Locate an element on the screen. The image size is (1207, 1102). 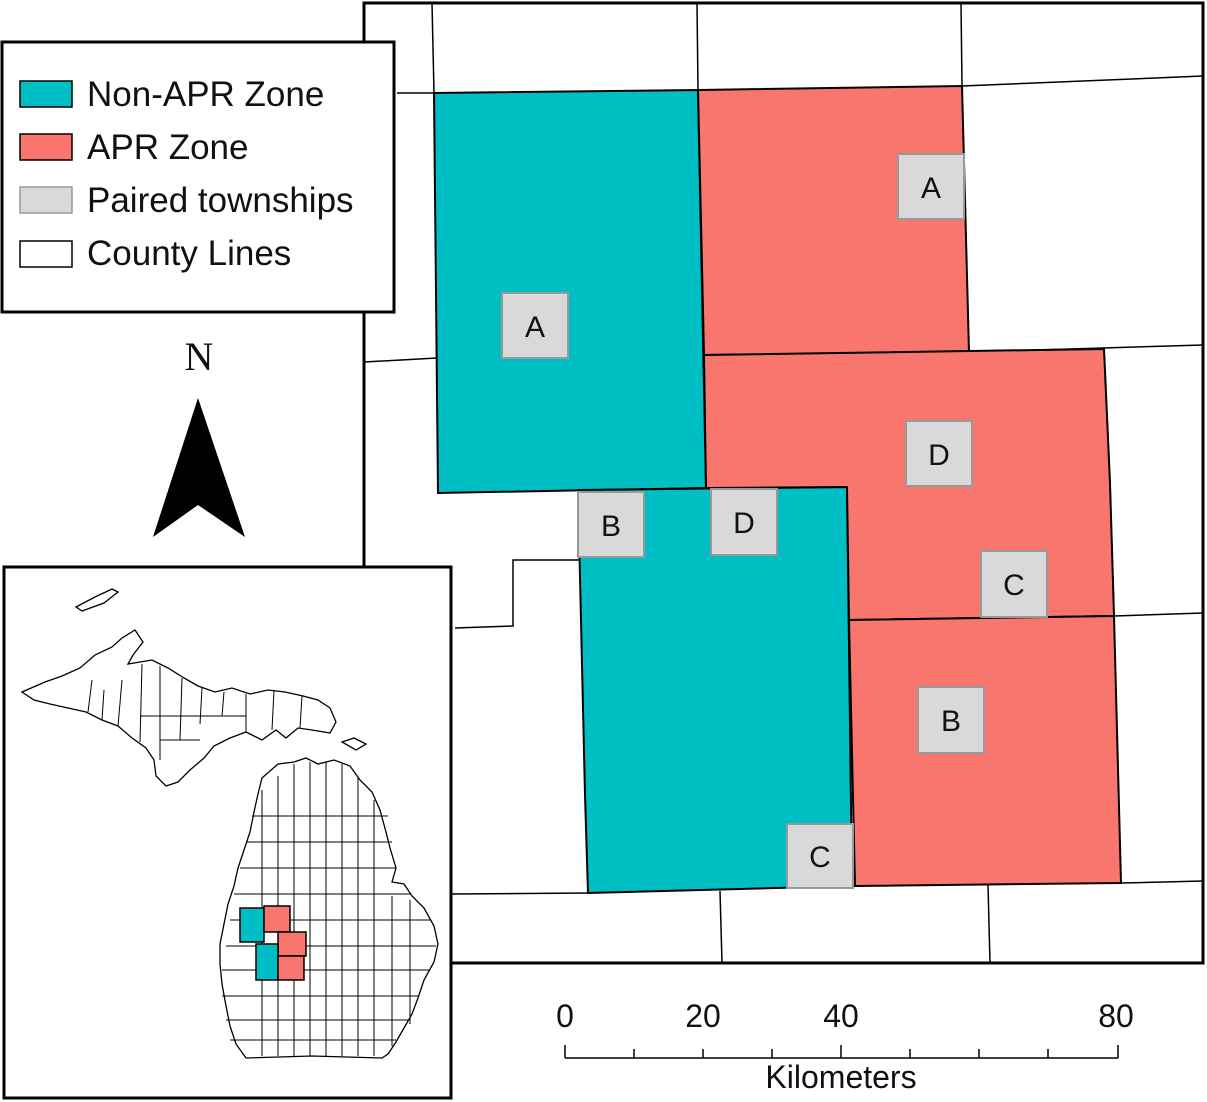
inset-apr-north is located at coordinates (277, 919).